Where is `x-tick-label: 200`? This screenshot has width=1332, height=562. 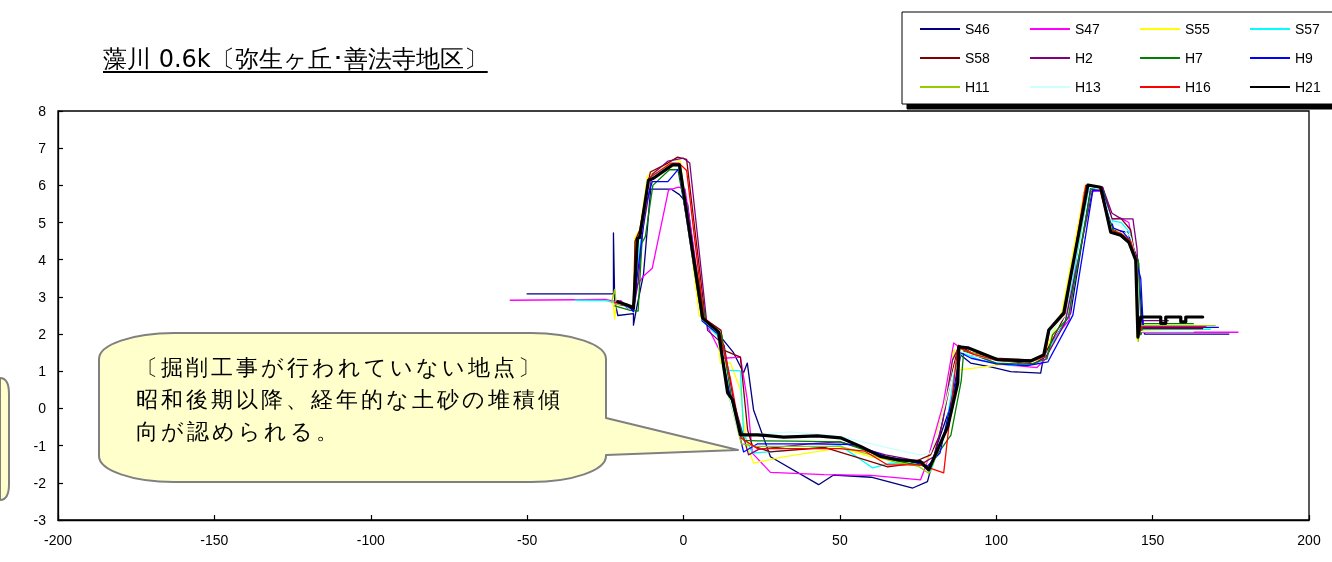
x-tick-label: 200 is located at coordinates (1309, 540).